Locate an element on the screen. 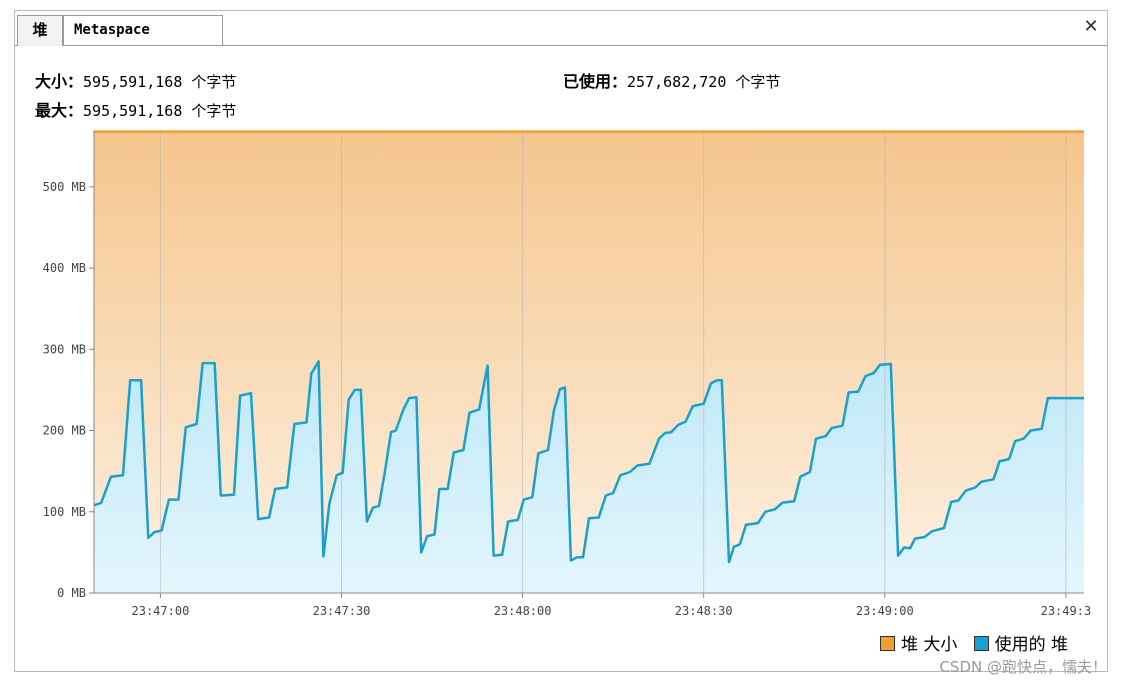  heap-size-label: 大小： is located at coordinates (59, 81).